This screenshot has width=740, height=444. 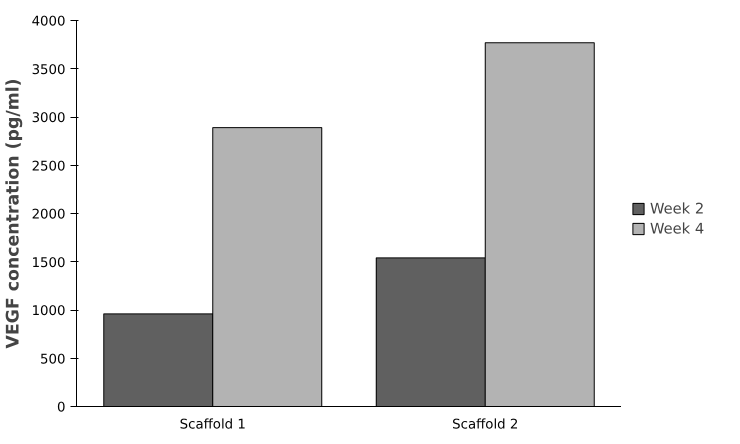 I want to click on y-axis-title: VEGF concentration (pg/ml), so click(x=14, y=213).